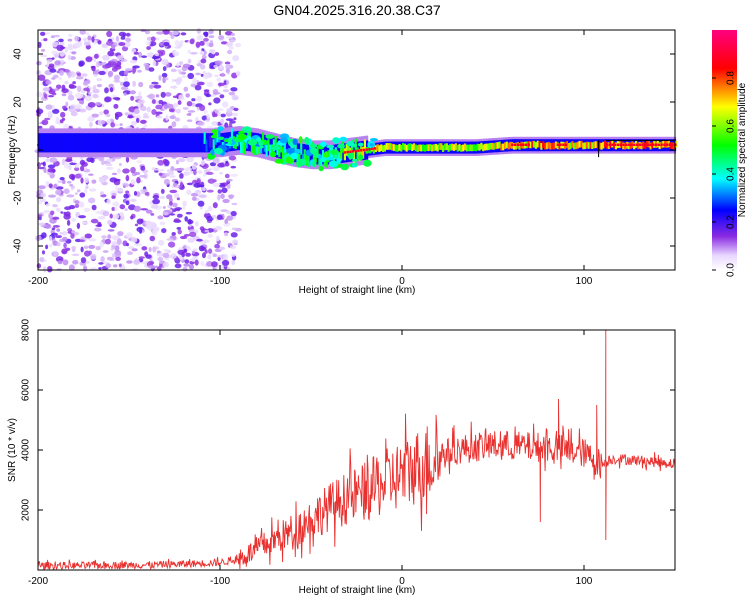  Describe the element at coordinates (402, 281) in the screenshot. I see `x-tick-label: 0` at that location.